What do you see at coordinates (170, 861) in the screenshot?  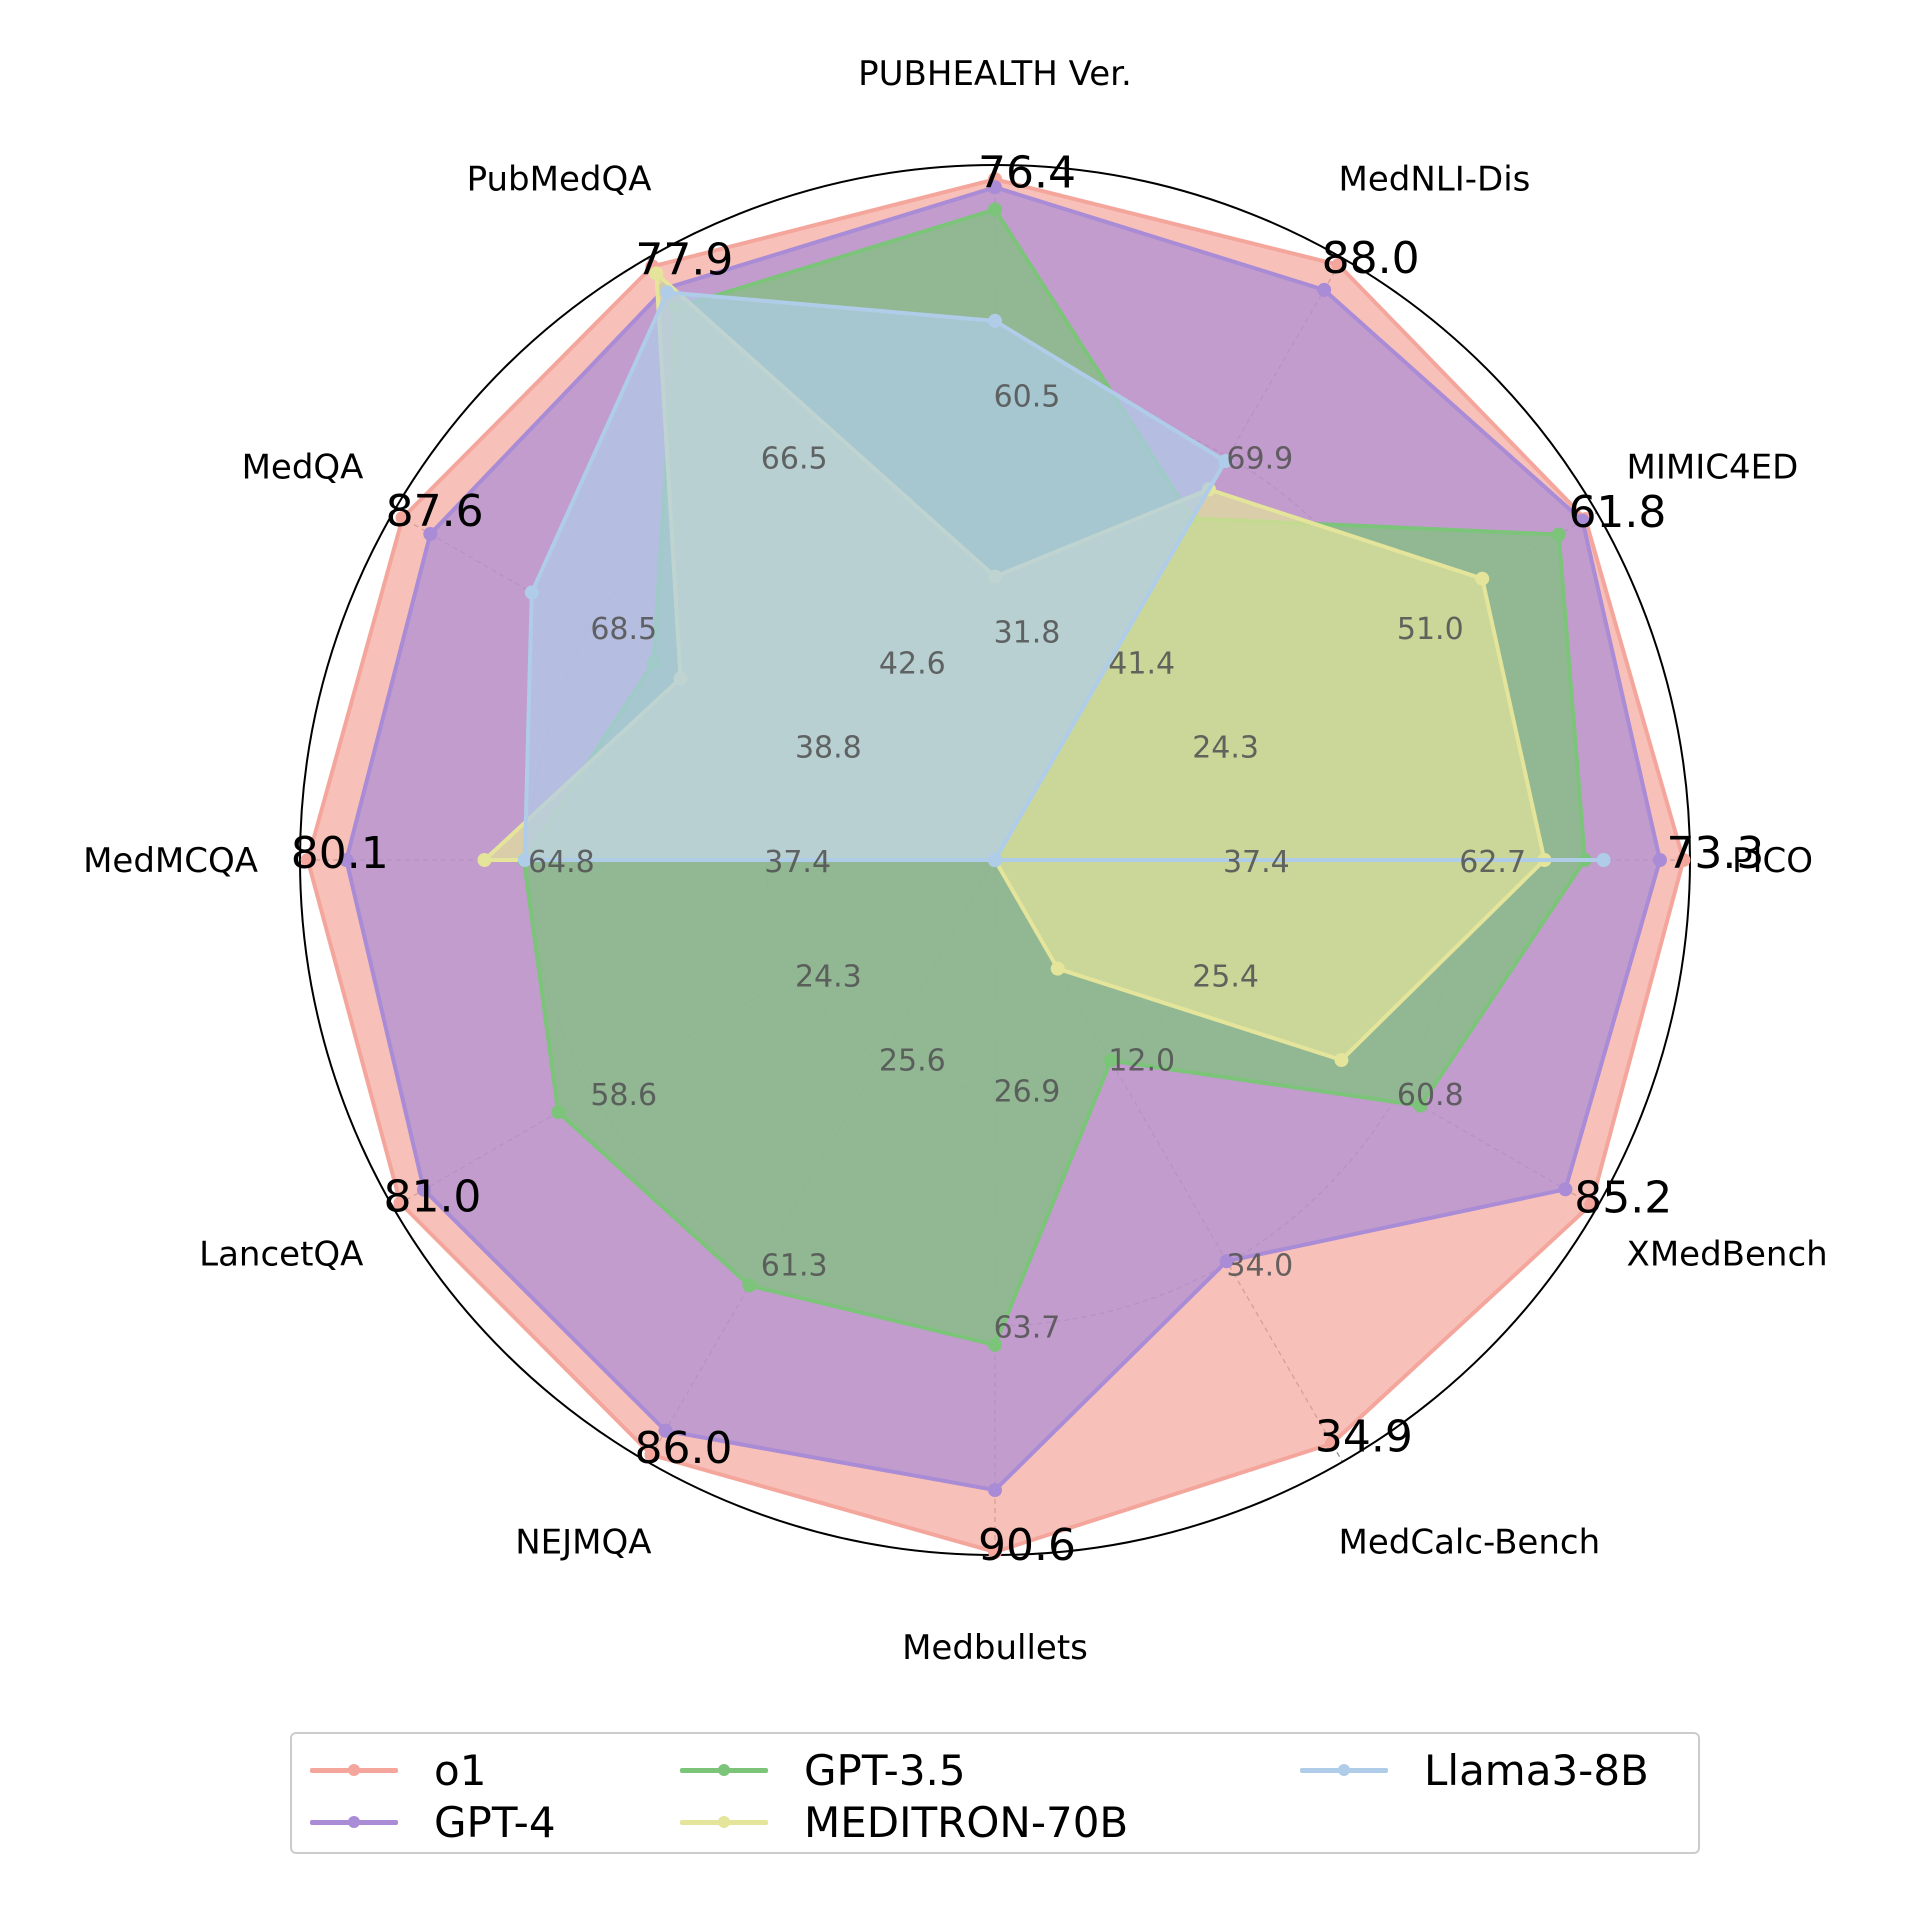 I see `axis-label: MedMCQA` at bounding box center [170, 861].